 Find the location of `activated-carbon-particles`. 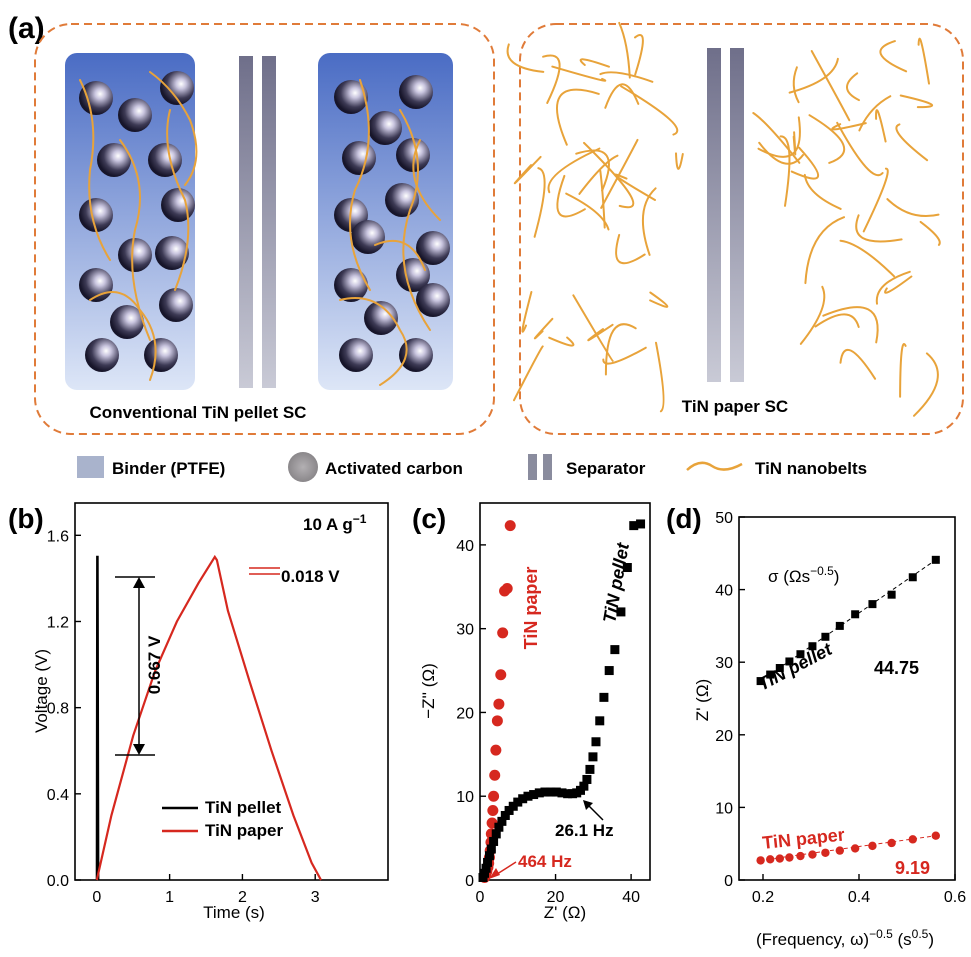

activated-carbon-particles is located at coordinates (264, 221).